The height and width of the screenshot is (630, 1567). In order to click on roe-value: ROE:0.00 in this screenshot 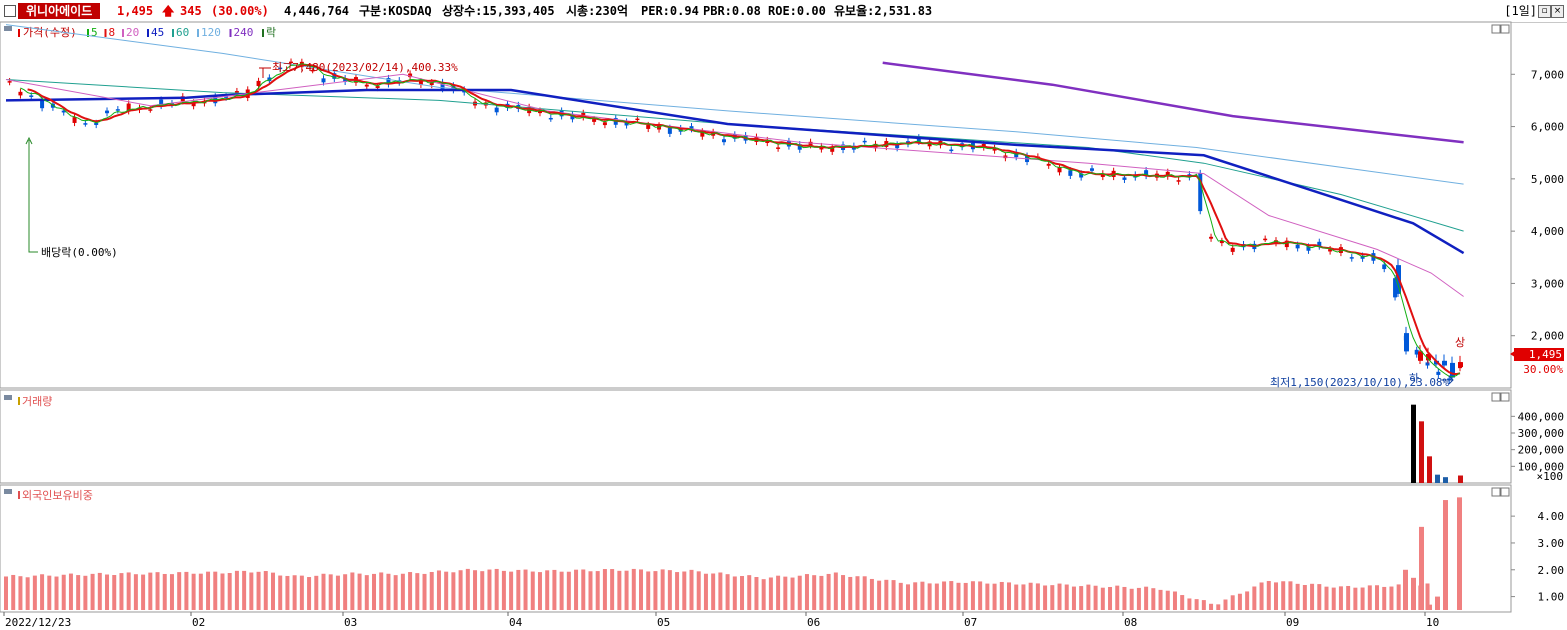, I will do `click(797, 11)`.